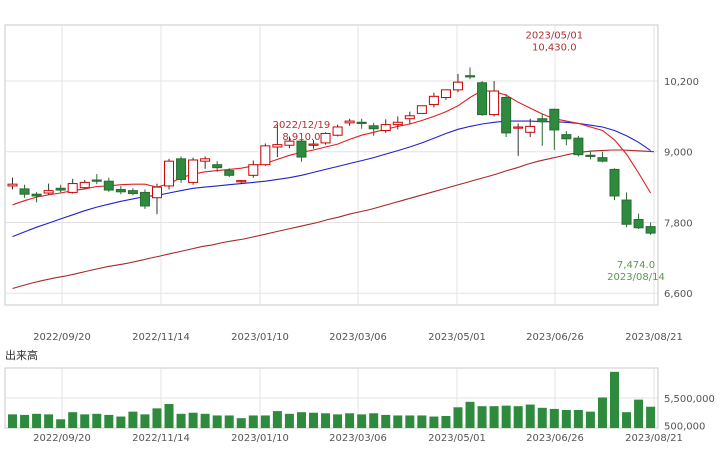 The image size is (725, 454). What do you see at coordinates (21, 355) in the screenshot?
I see `volume-label: 出来高` at bounding box center [21, 355].